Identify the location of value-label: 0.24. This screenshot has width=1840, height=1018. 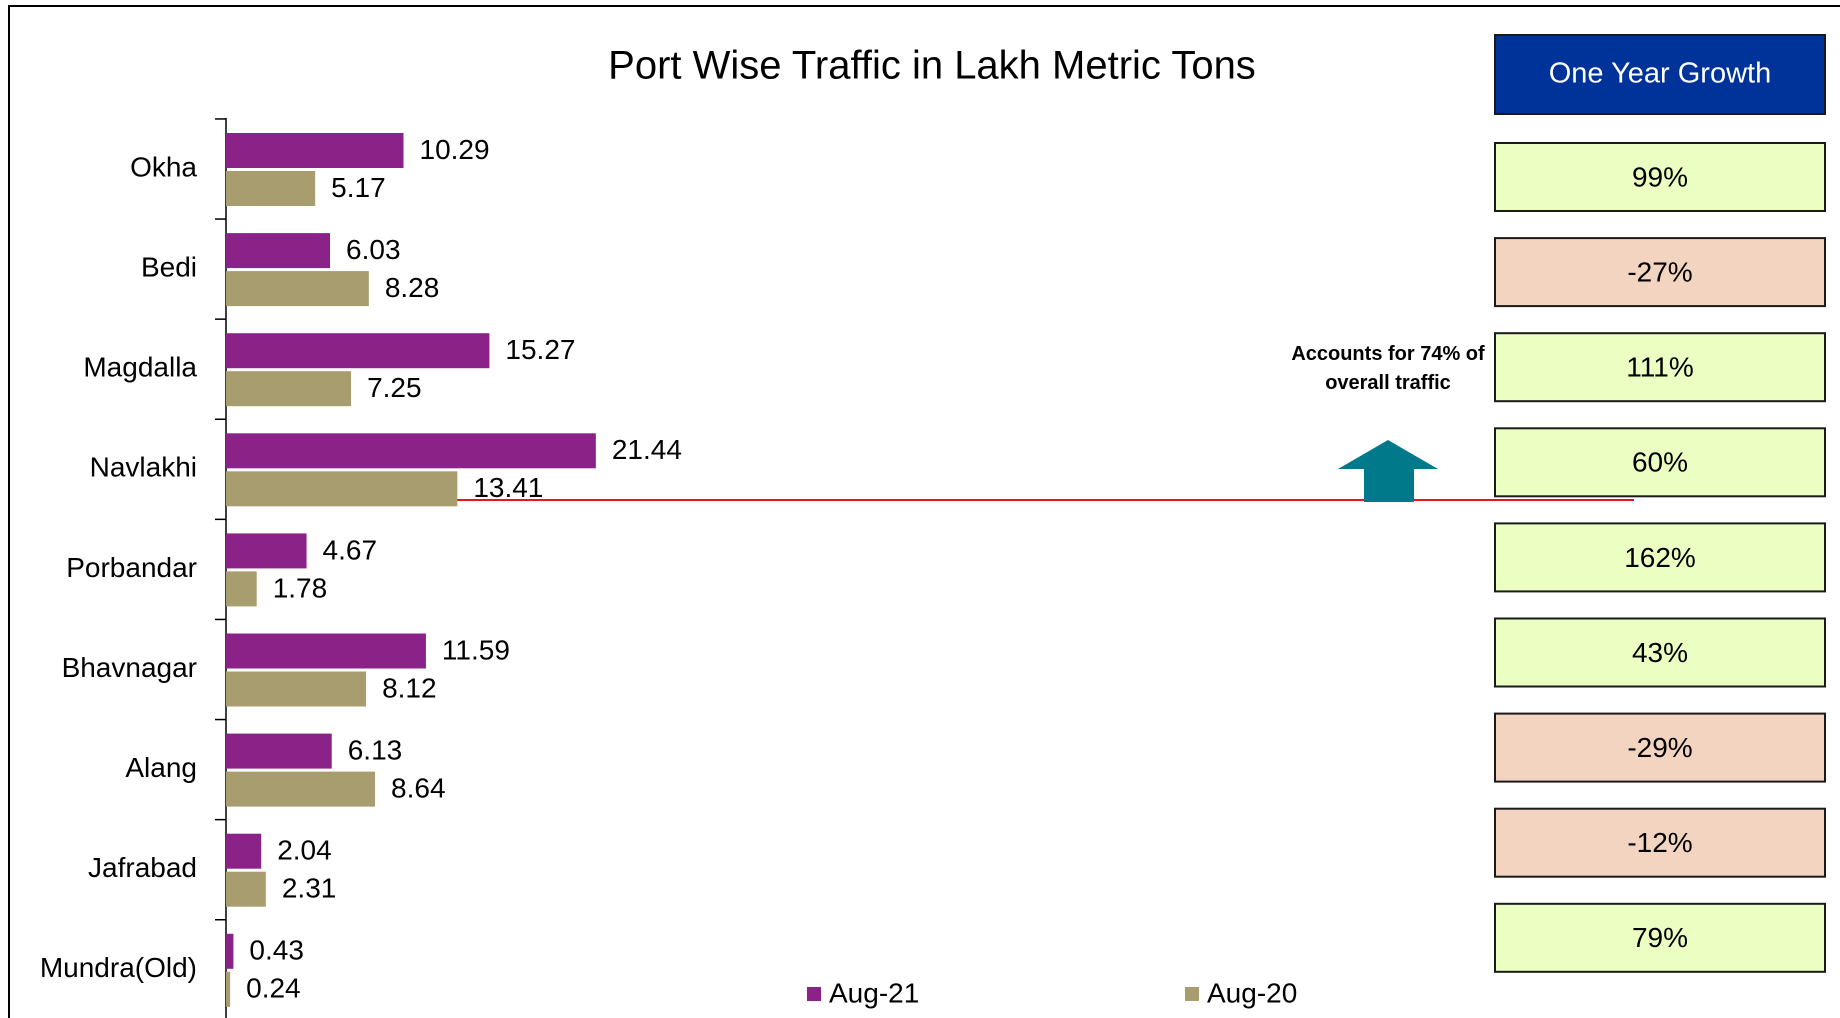
(273, 988).